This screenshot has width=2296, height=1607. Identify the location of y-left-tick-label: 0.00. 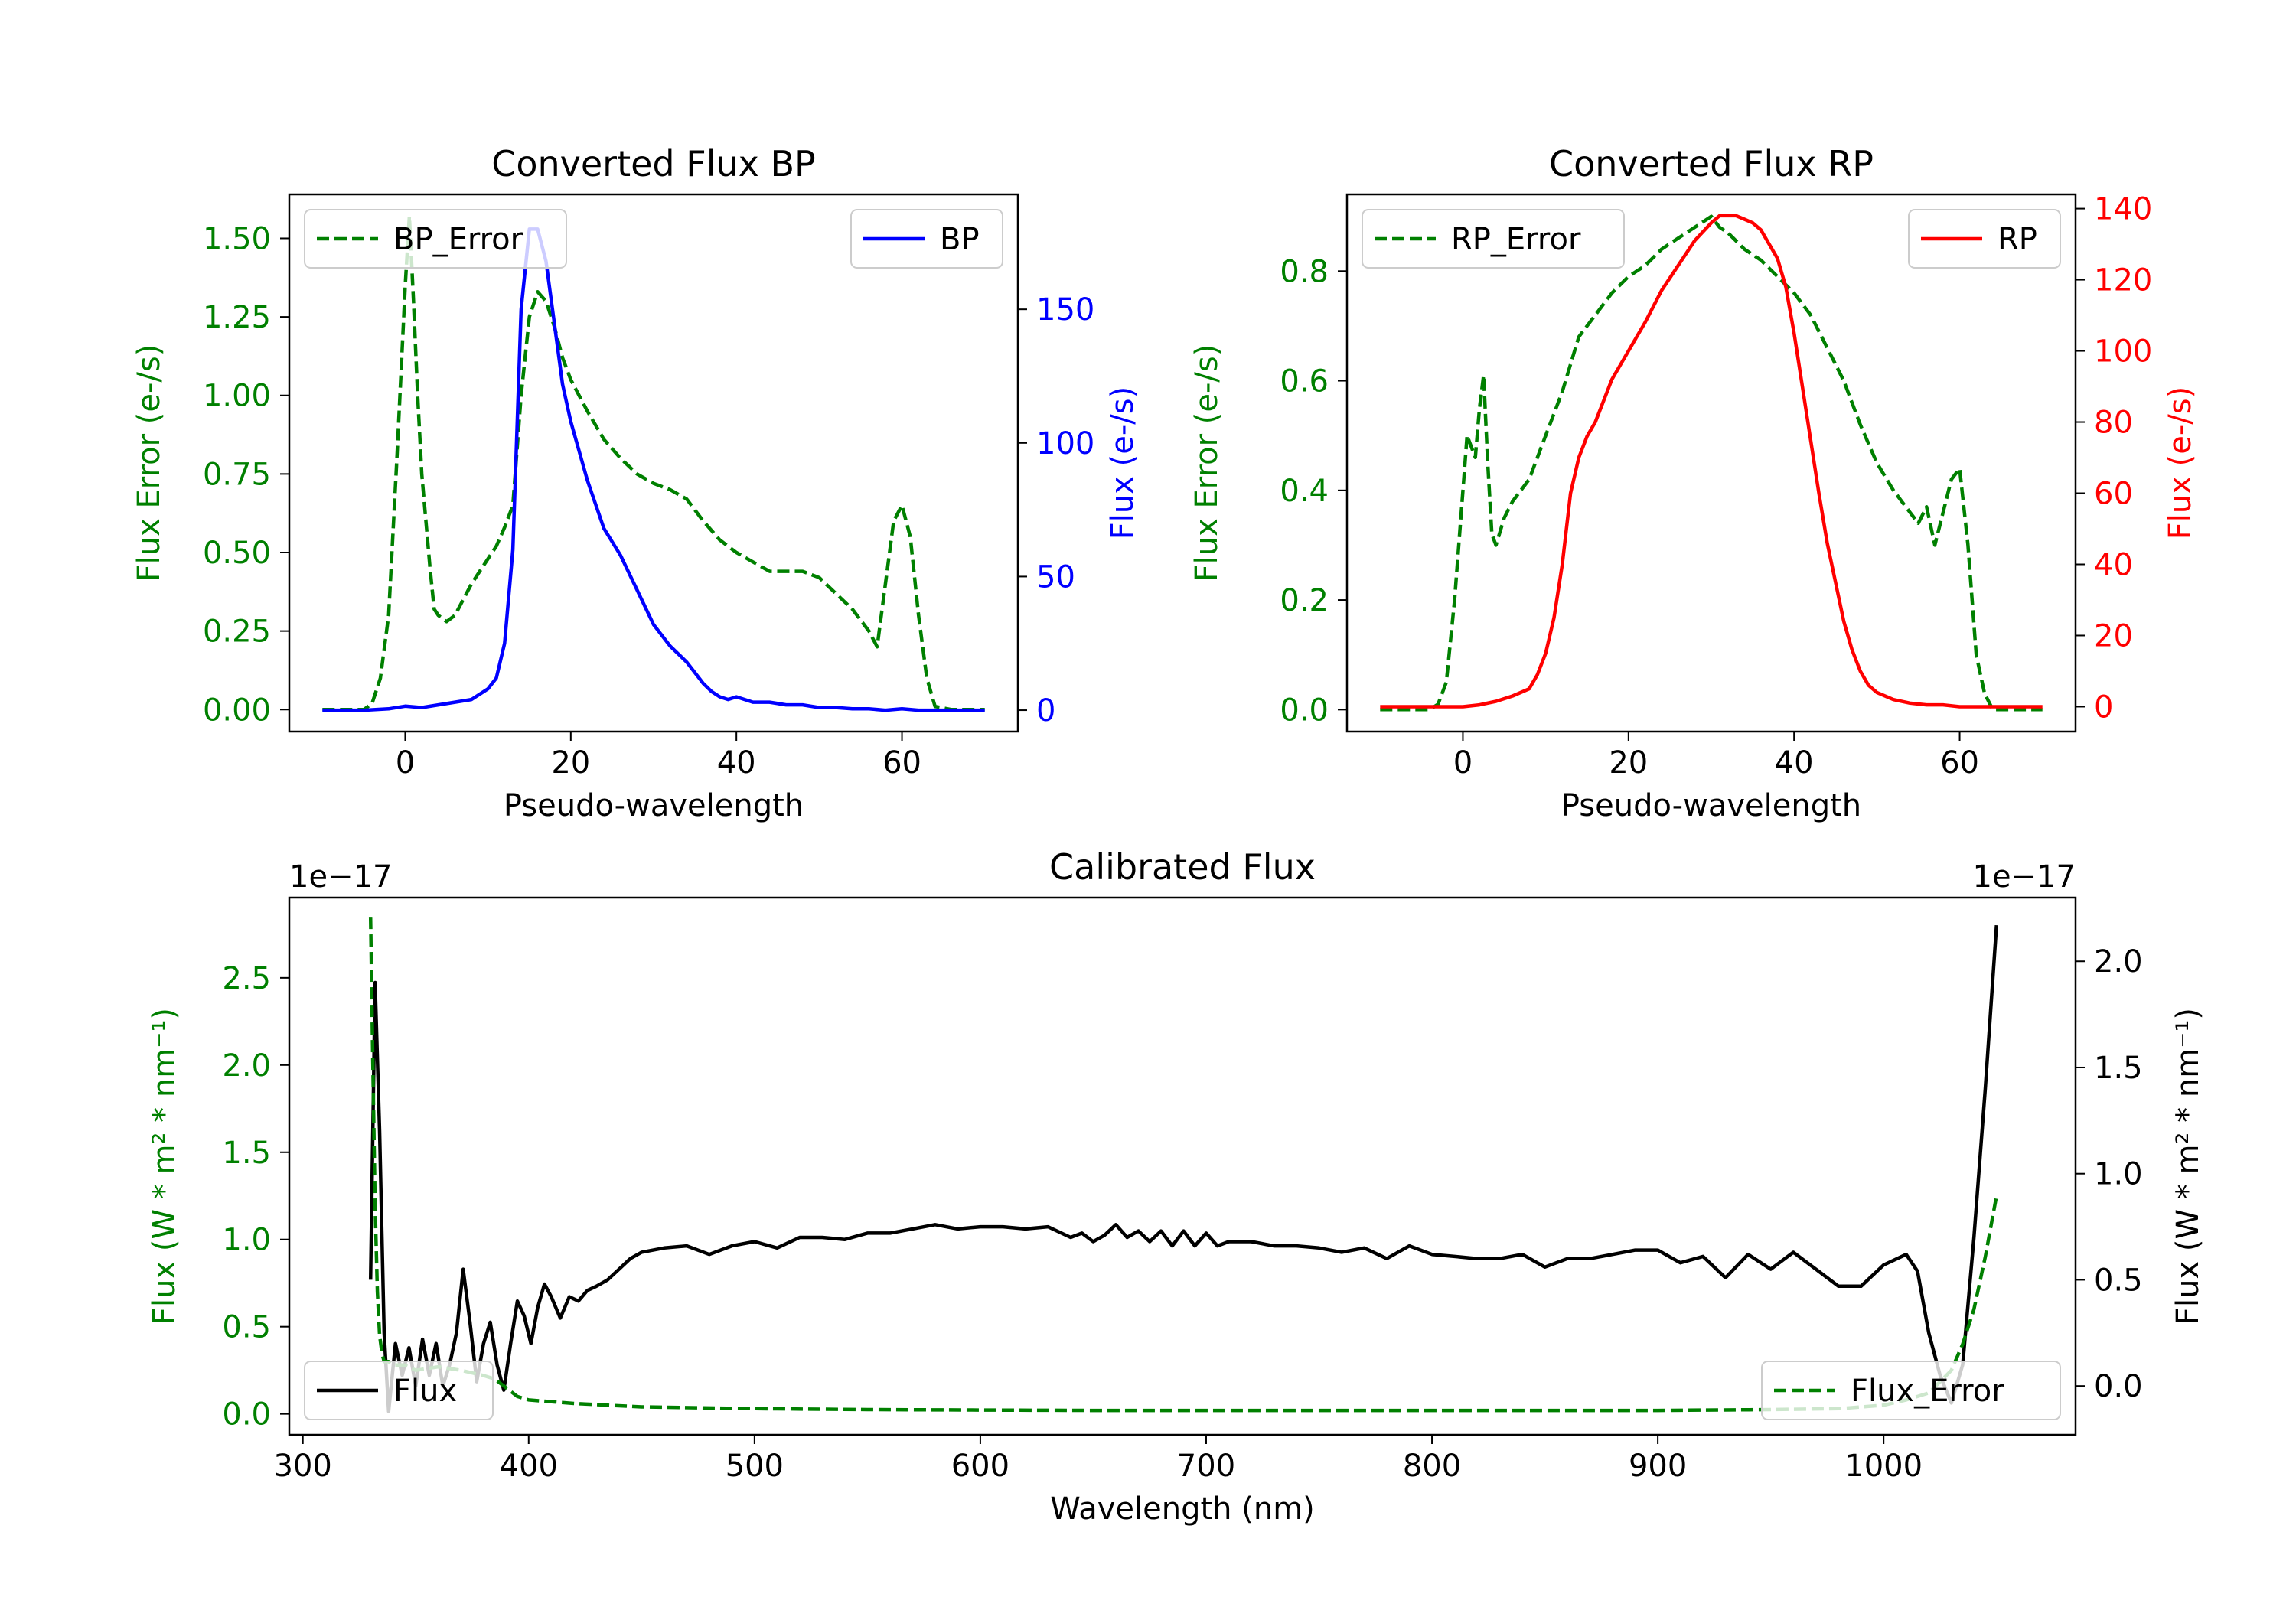
(237, 710).